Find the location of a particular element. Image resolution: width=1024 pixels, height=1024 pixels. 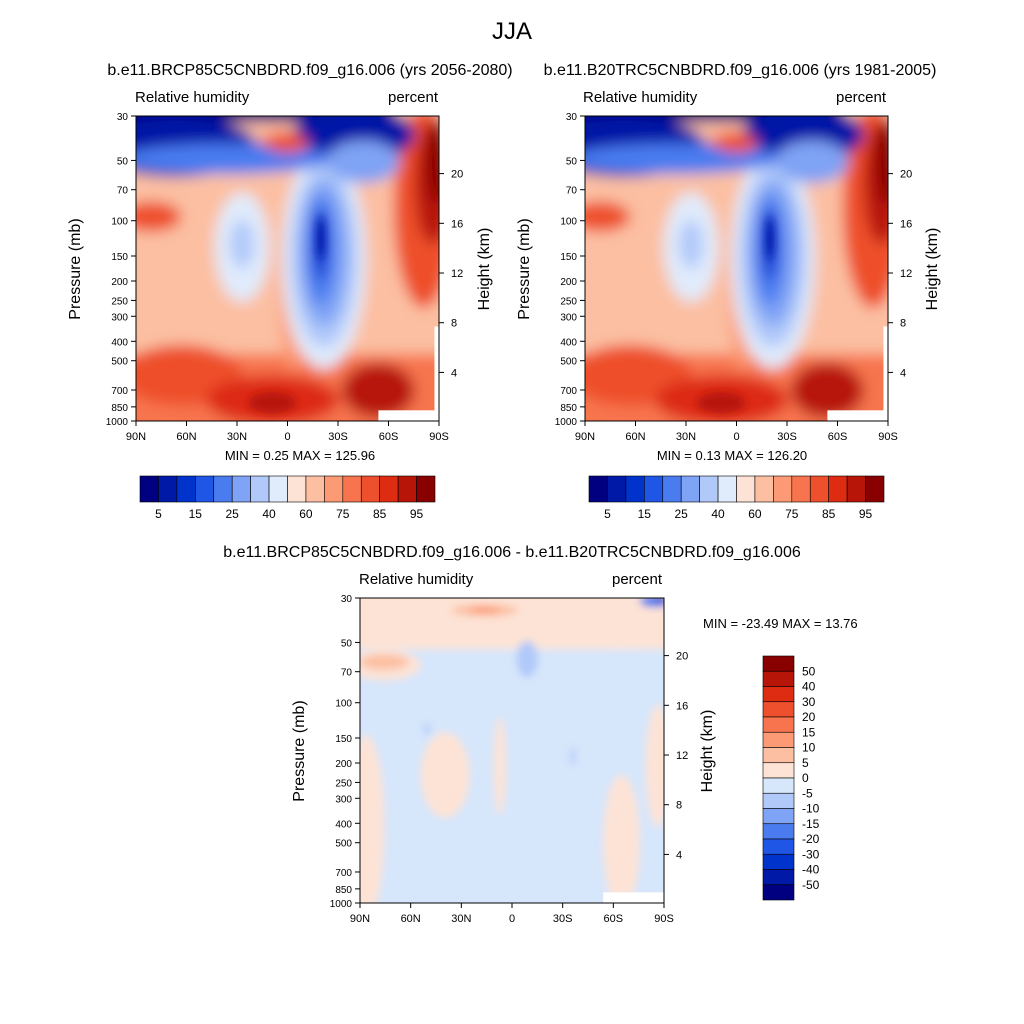

colorbar-label: -50 is located at coordinates (811, 885).